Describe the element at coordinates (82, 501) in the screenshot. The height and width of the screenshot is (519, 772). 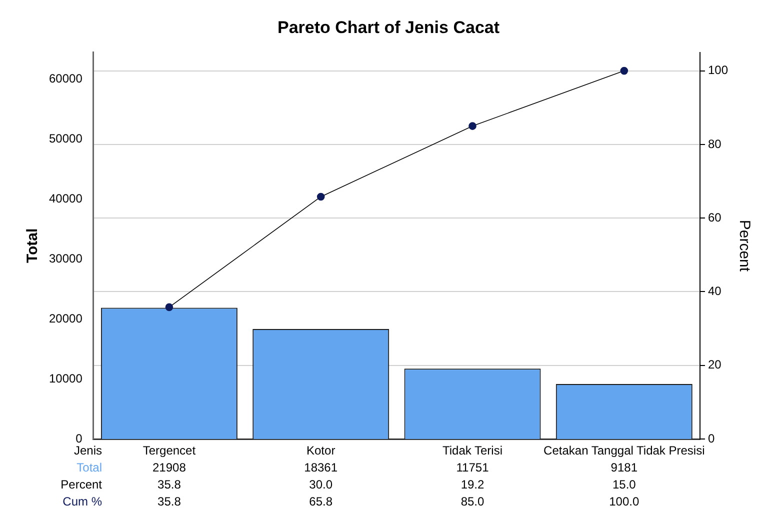
I see `text: Cum %` at that location.